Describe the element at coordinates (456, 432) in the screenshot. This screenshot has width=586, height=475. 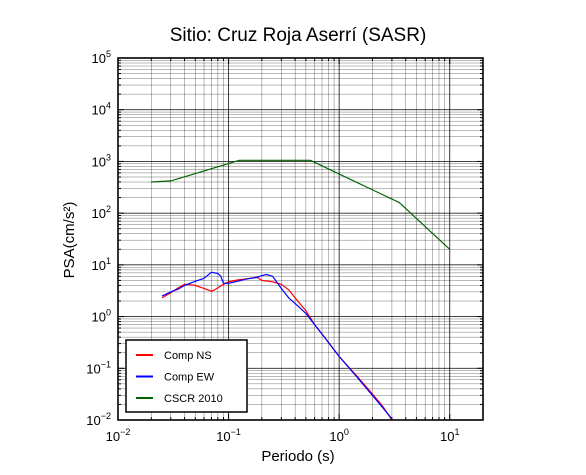
I see `x-tick-label-exponent: 1` at that location.